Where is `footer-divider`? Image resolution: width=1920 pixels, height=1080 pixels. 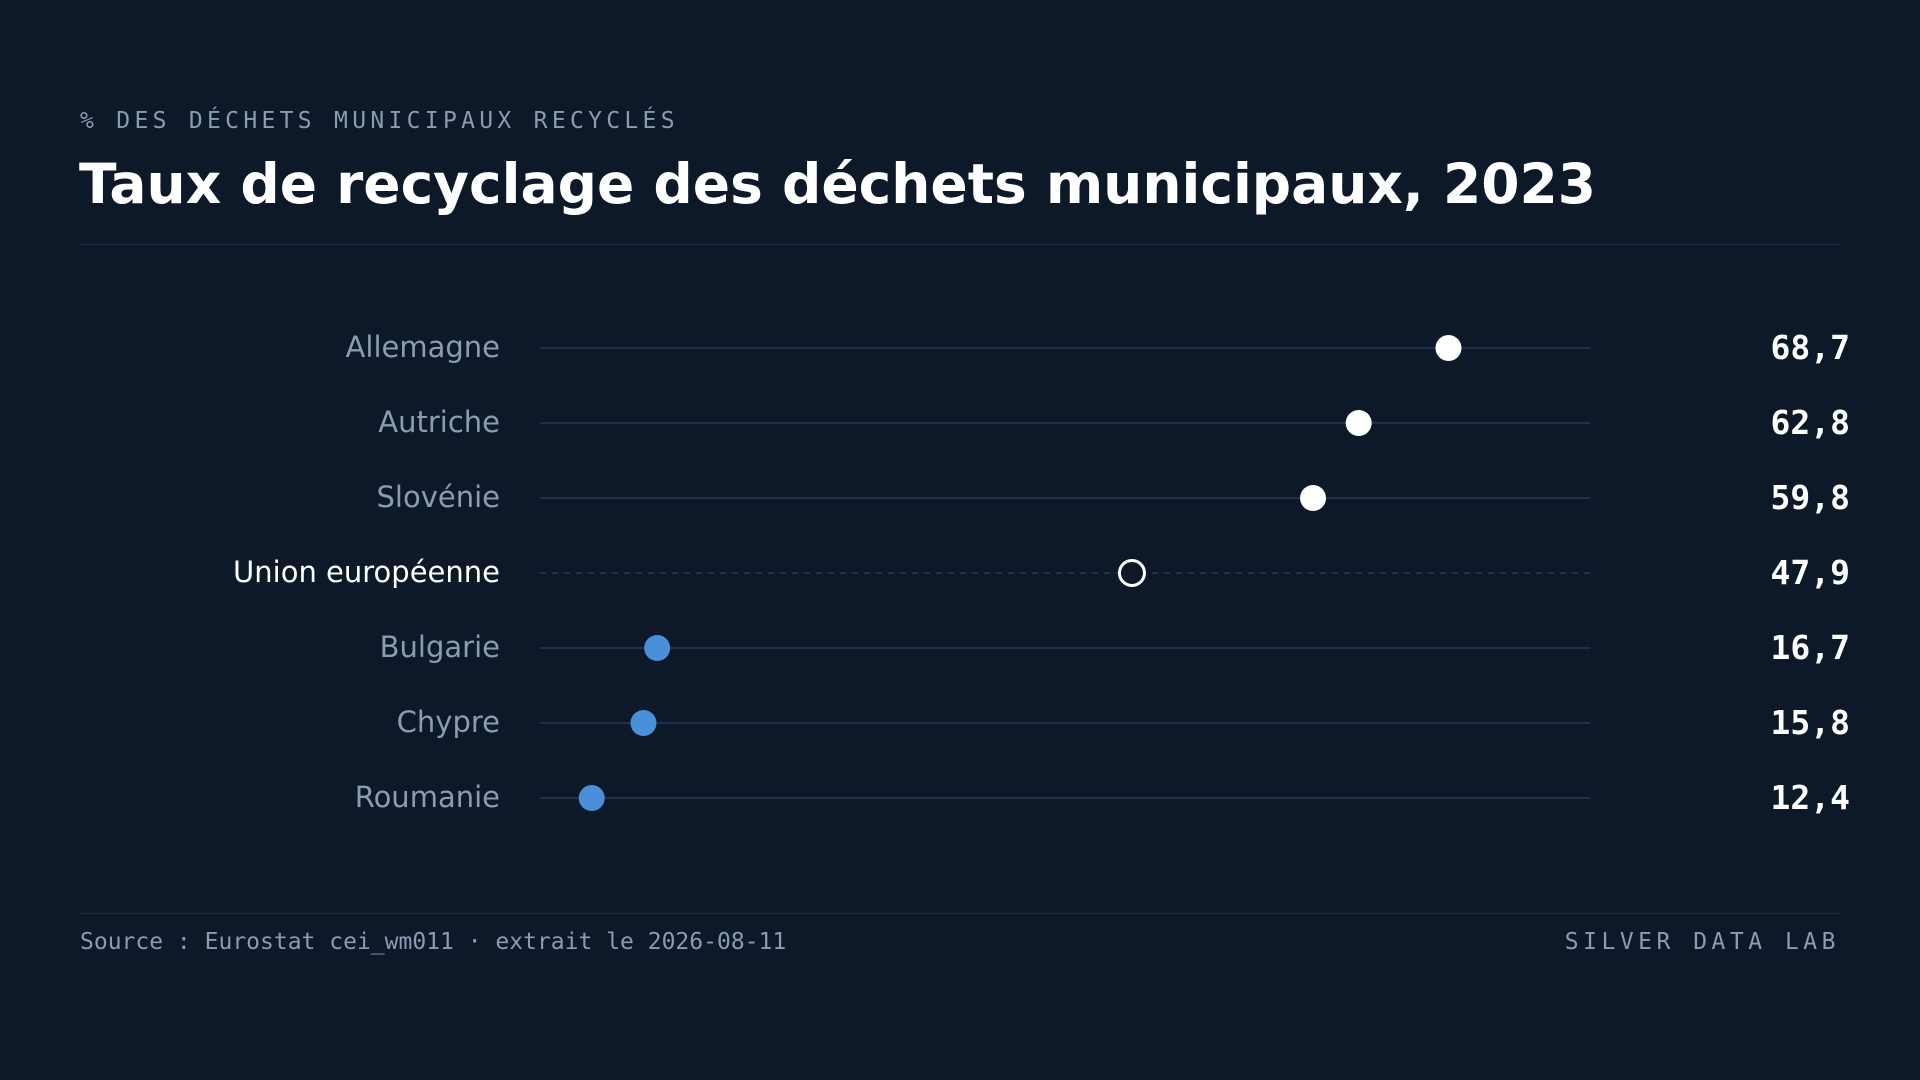
footer-divider is located at coordinates (960, 913).